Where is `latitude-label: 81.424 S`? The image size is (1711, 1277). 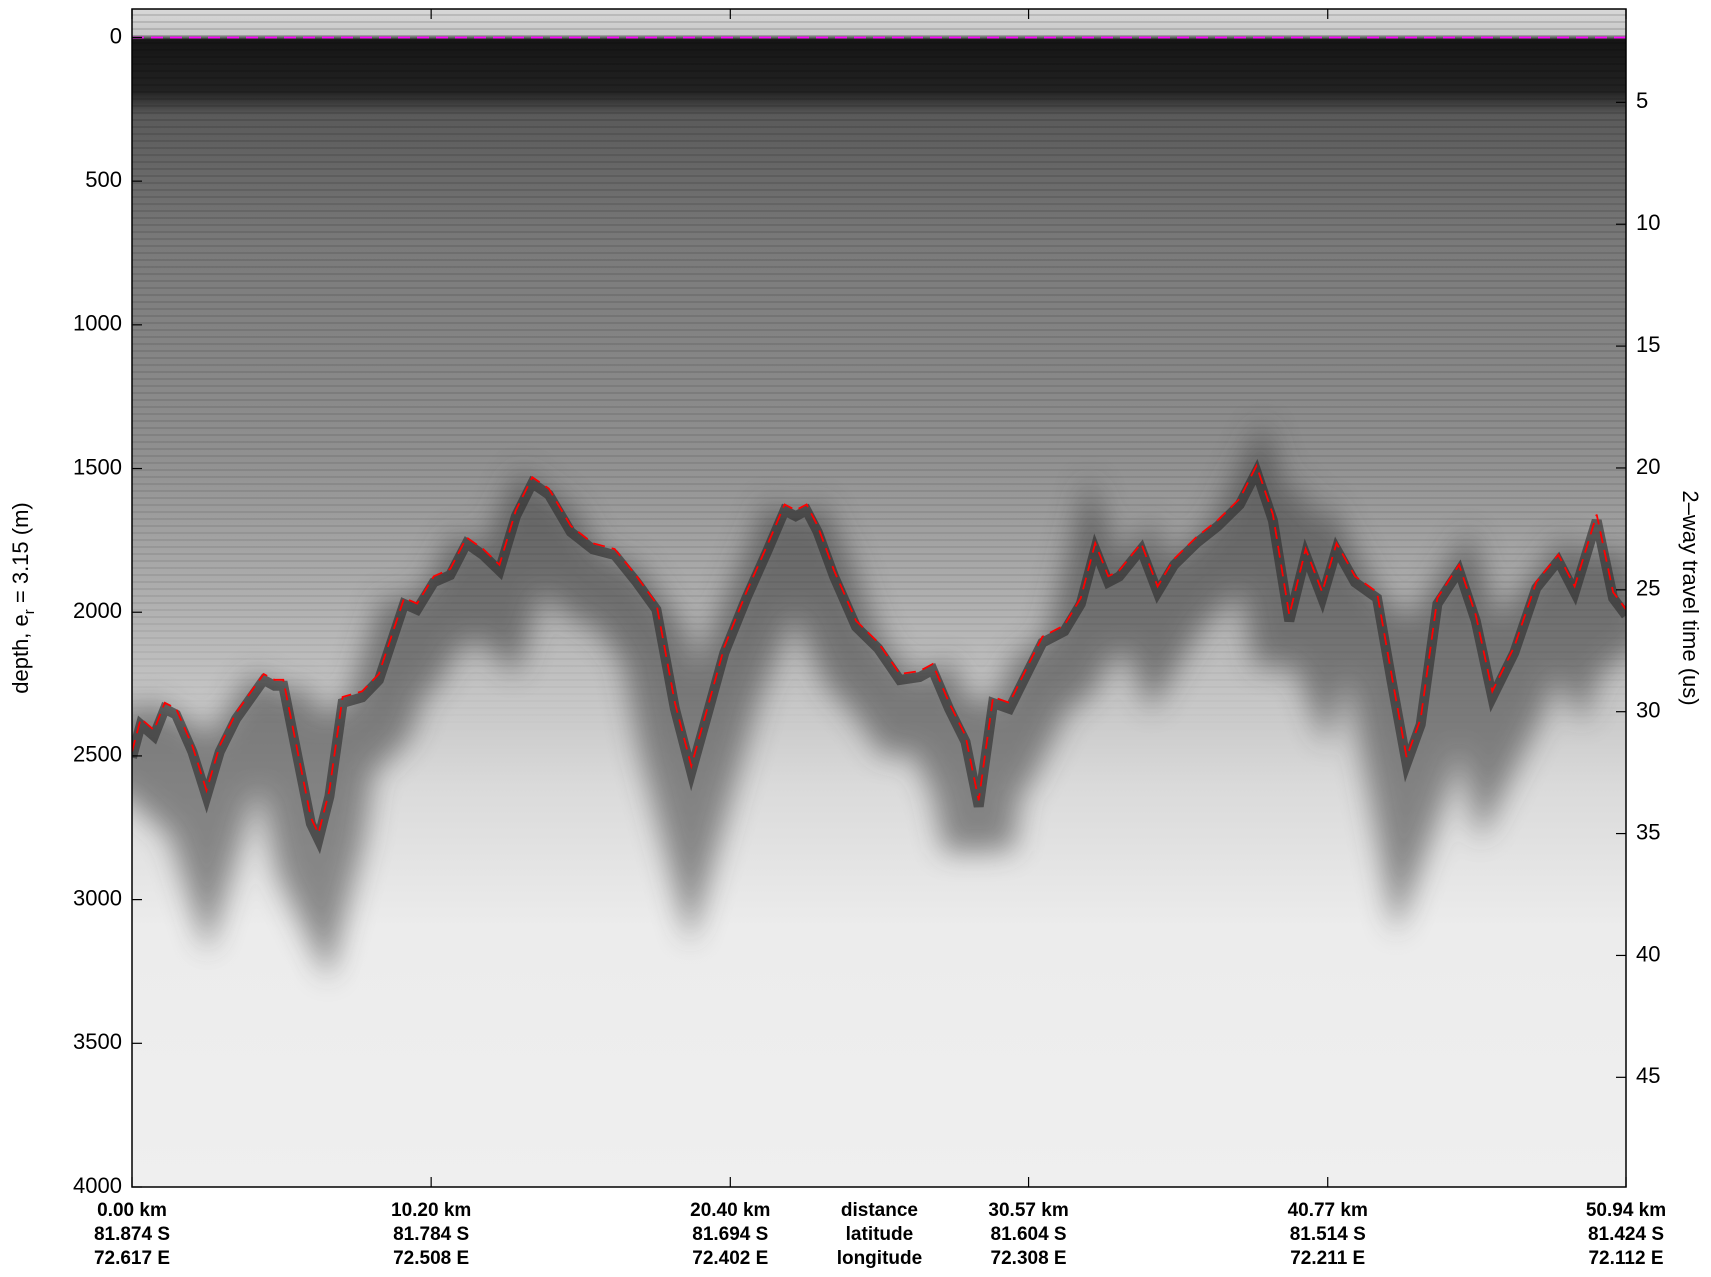 latitude-label: 81.424 S is located at coordinates (1626, 1234).